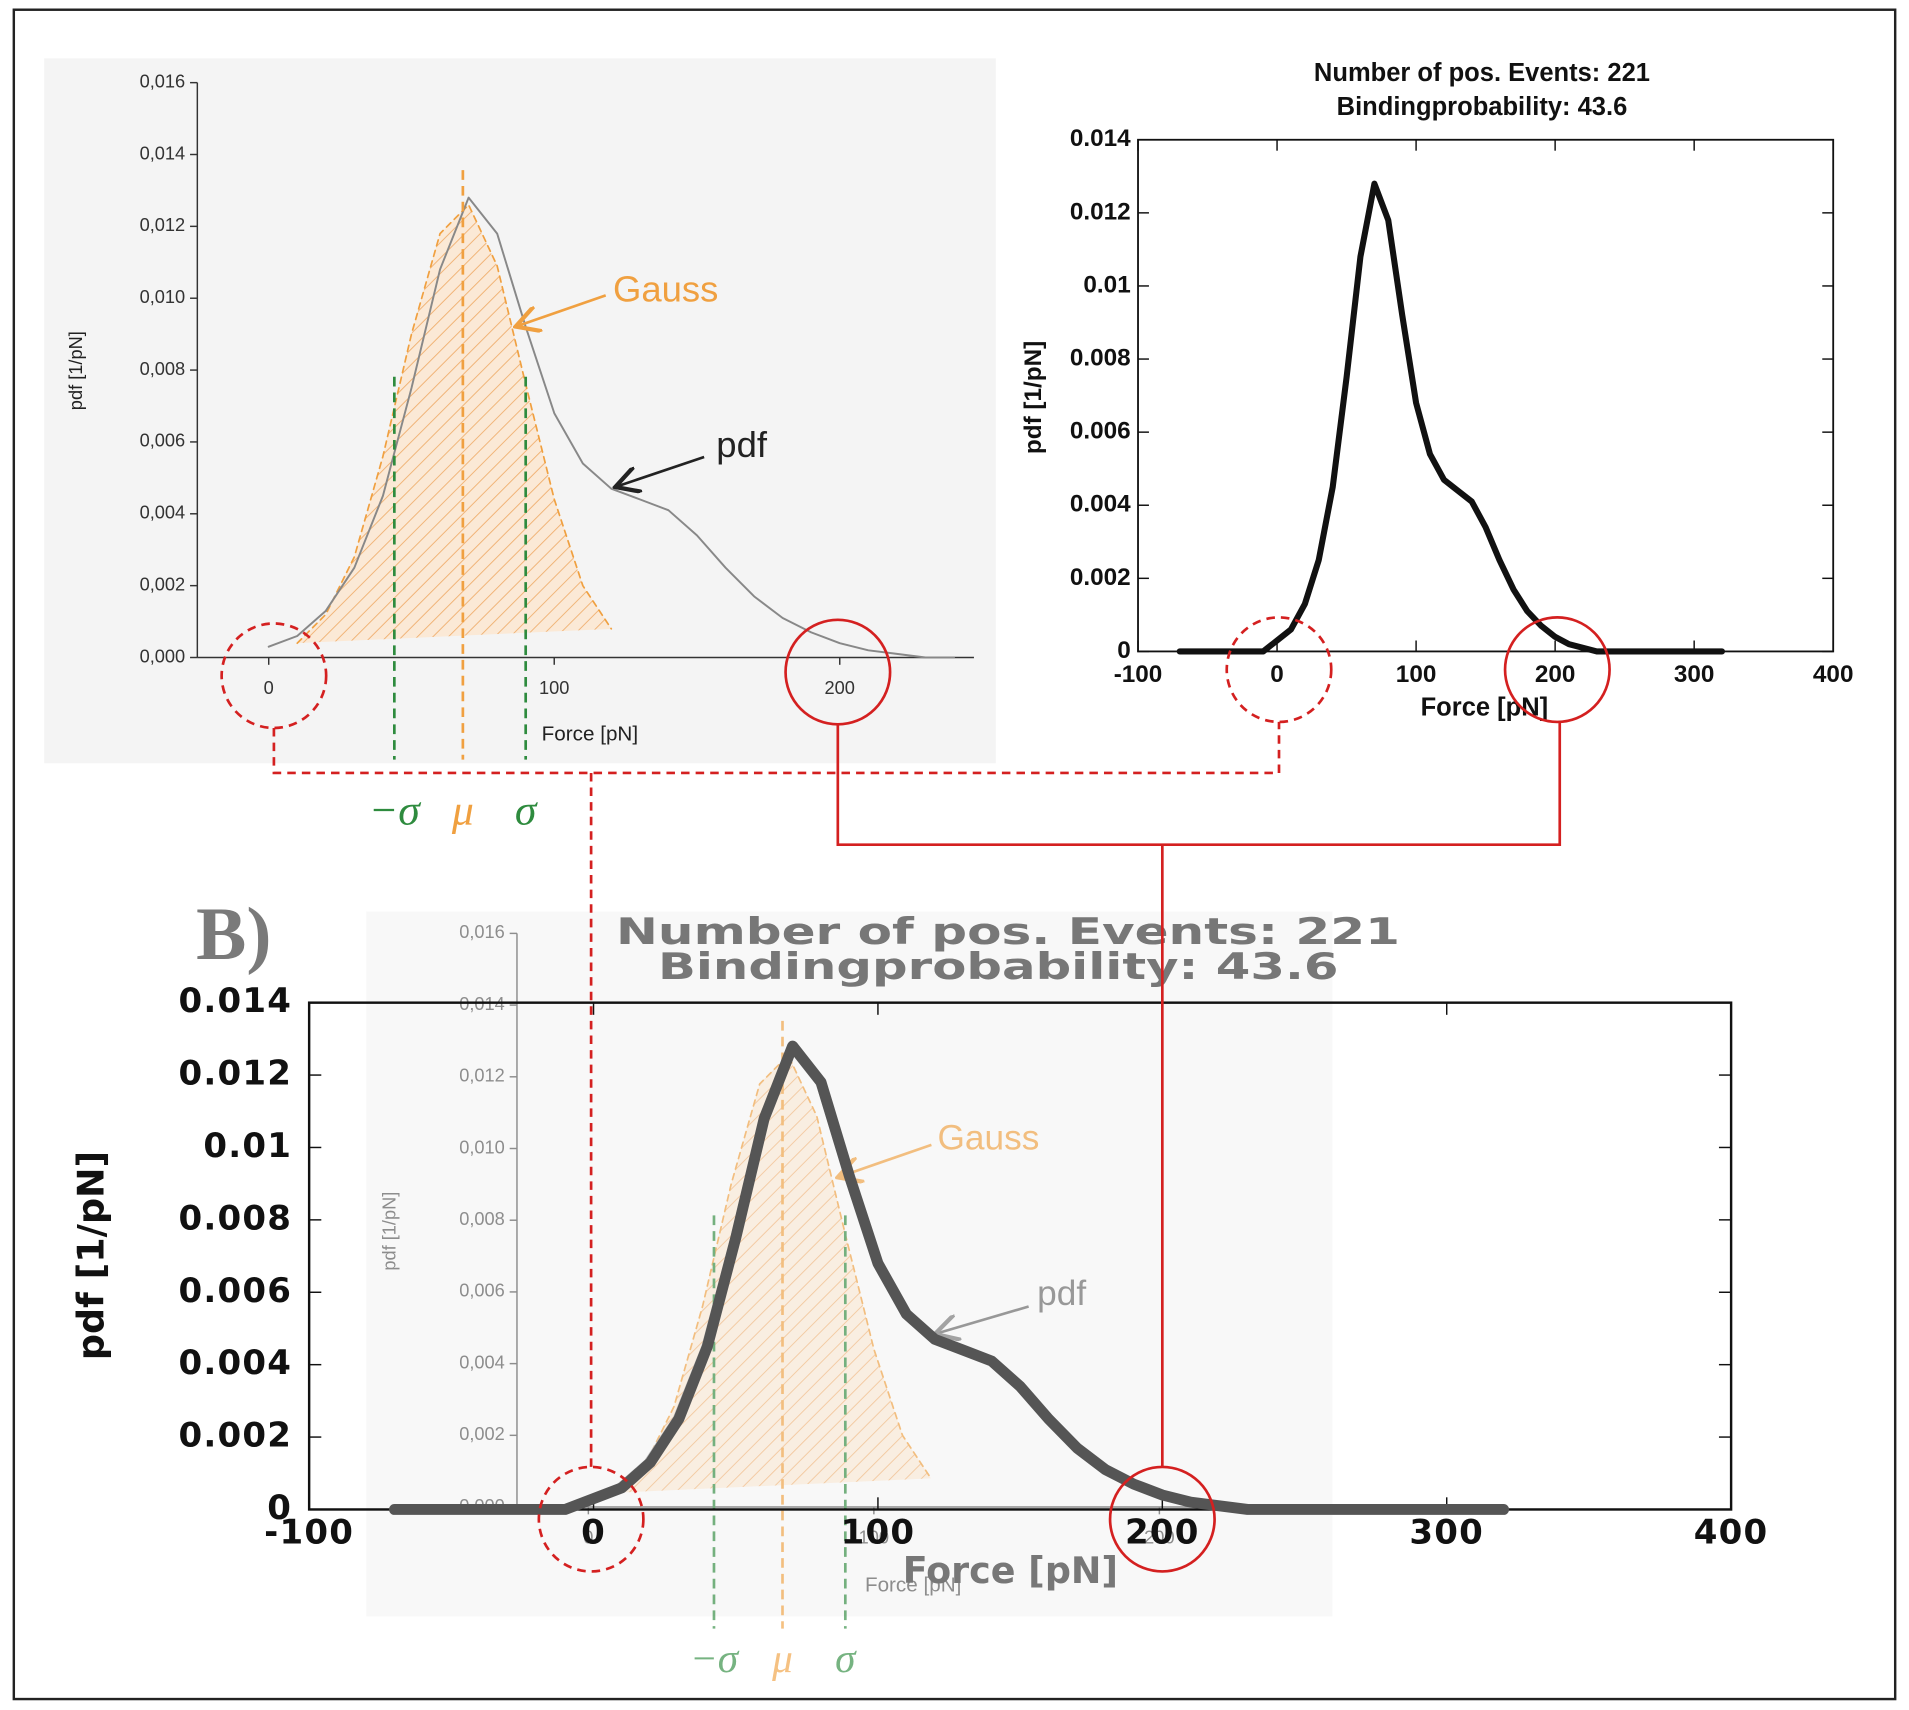  Describe the element at coordinates (233, 934) in the screenshot. I see `panel-label: B)` at that location.